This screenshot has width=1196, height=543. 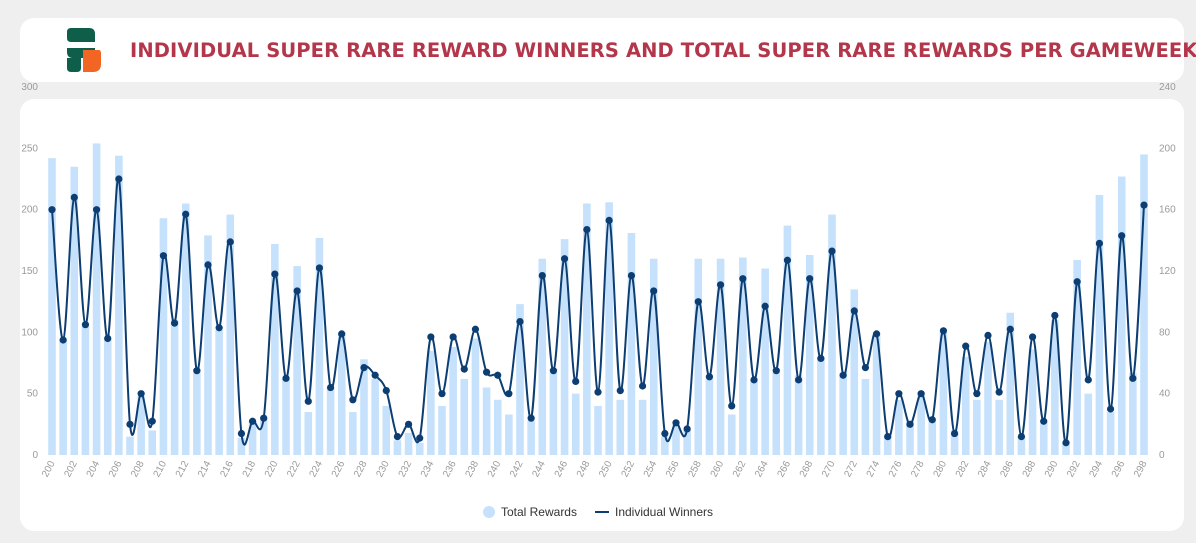 I want to click on x-axis-tick-label: 210, so click(x=161, y=469).